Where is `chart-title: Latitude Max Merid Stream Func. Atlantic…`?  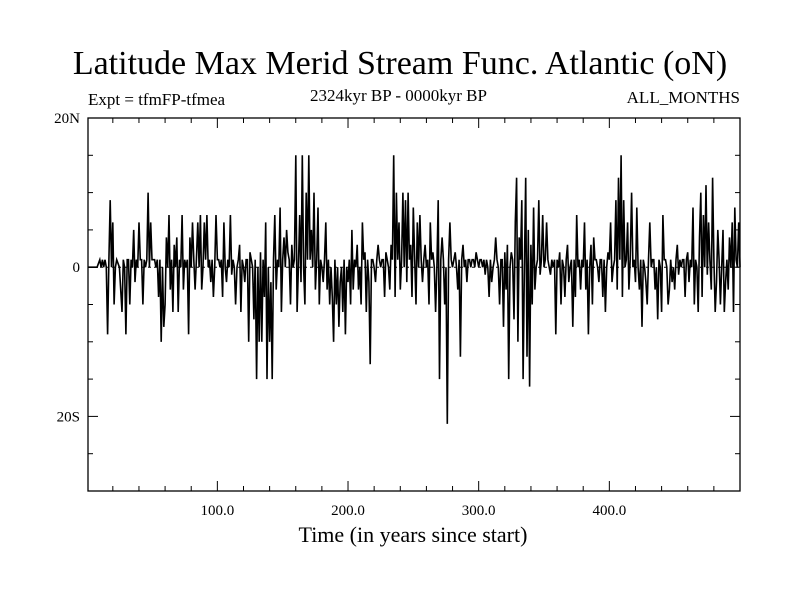
chart-title: Latitude Max Merid Stream Func. Atlantic… is located at coordinates (400, 63).